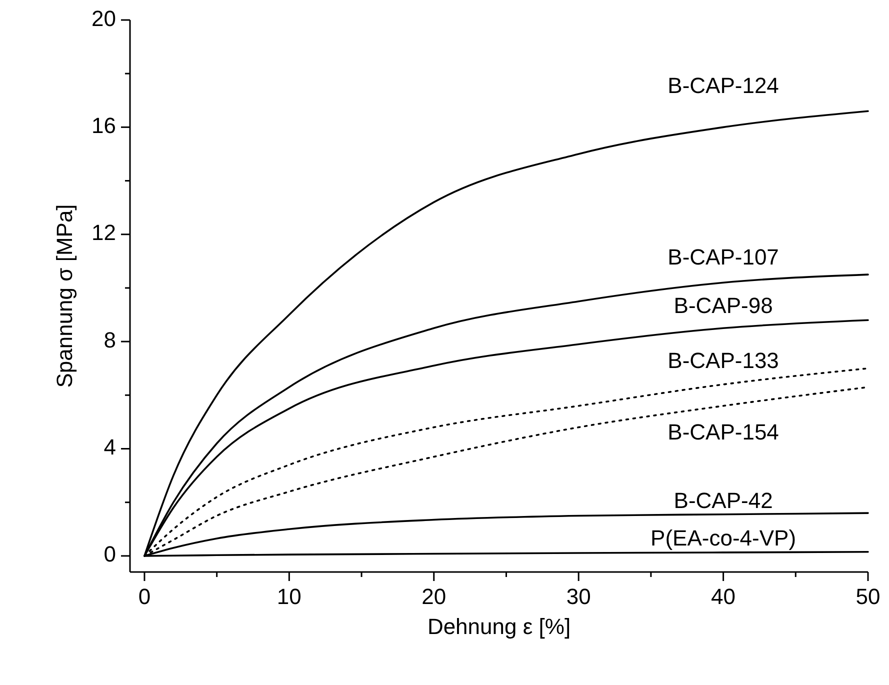 The image size is (889, 685). Describe the element at coordinates (434, 596) in the screenshot. I see `x-tick-label: 20` at that location.